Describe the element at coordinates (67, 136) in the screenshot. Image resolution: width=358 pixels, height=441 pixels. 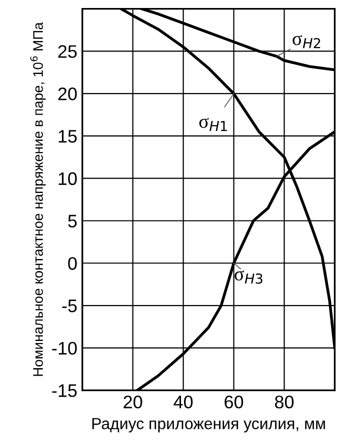
I see `y-tick-label: 15` at that location.